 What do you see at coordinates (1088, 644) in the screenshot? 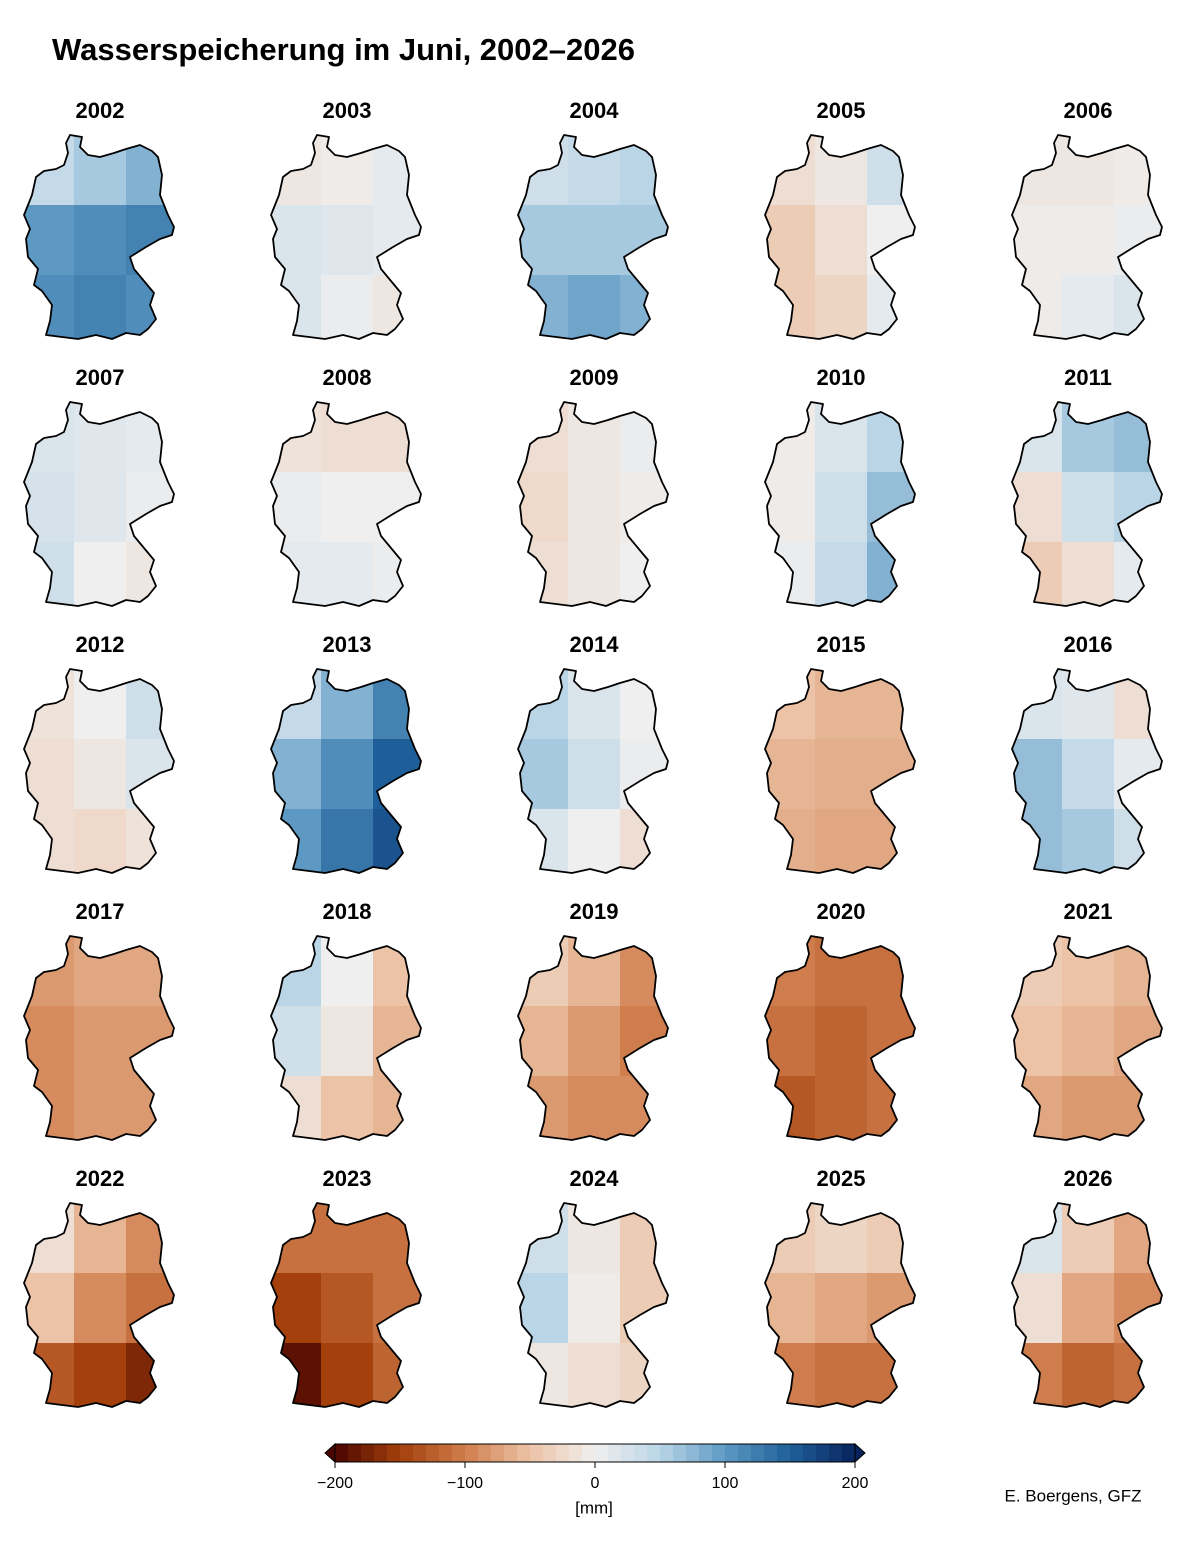
I see `panel-year: 2016` at bounding box center [1088, 644].